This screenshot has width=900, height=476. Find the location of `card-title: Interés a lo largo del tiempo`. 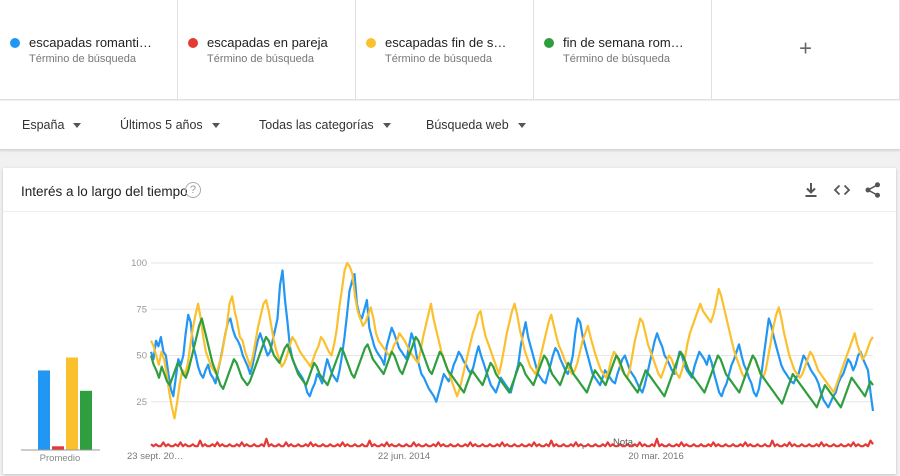

card-title: Interés a lo largo del tiempo is located at coordinates (104, 191).